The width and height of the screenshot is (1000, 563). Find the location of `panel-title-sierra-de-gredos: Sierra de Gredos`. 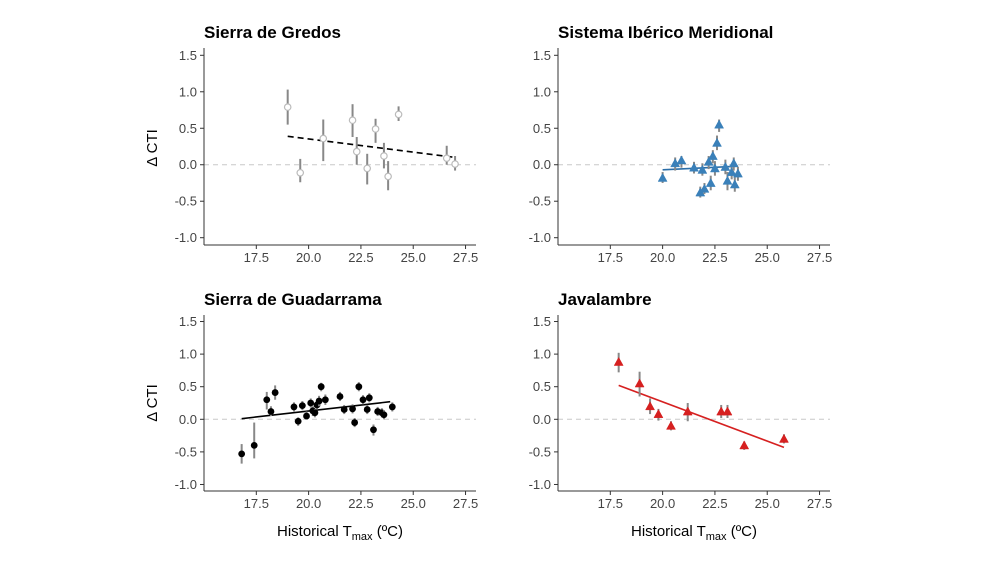

panel-title-sierra-de-gredos: Sierra de Gredos is located at coordinates (272, 32).